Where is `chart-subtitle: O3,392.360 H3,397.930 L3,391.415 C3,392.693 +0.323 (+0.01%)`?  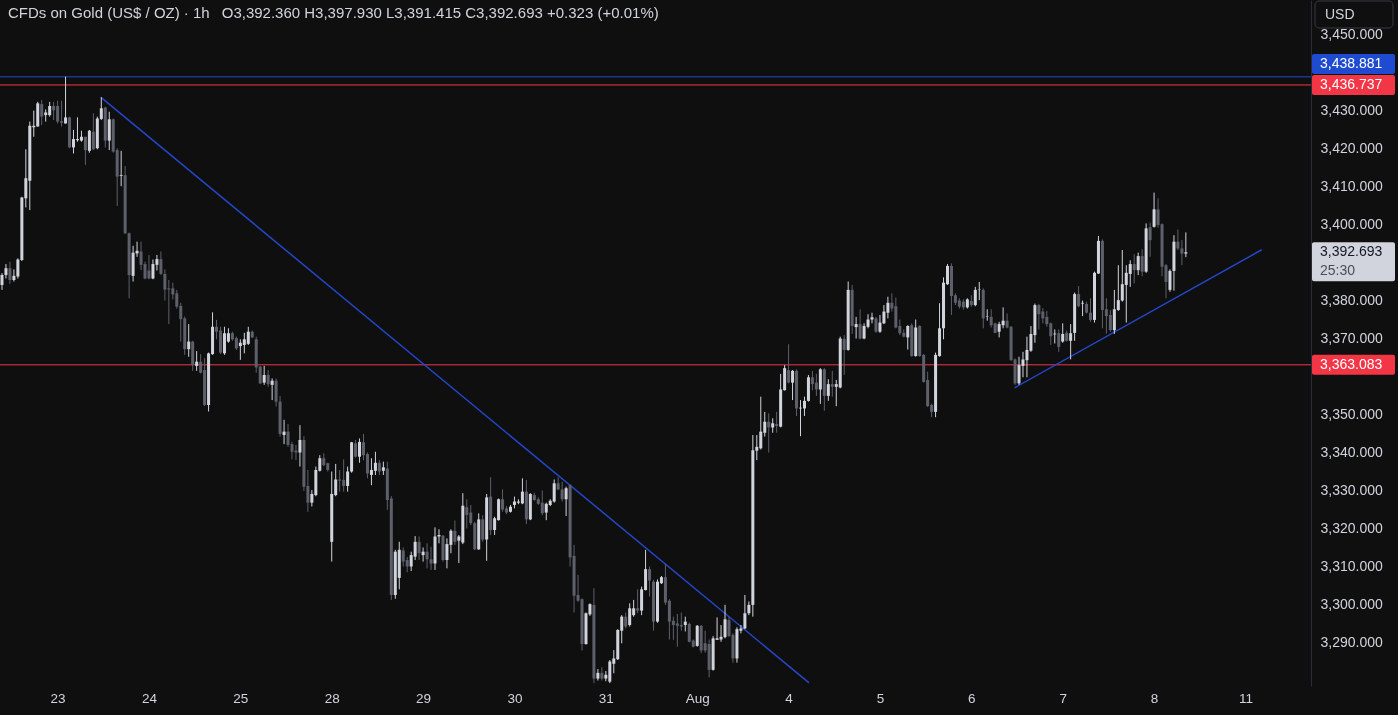 chart-subtitle: O3,392.360 H3,397.930 L3,391.415 C3,392.693 +0.323 (+0.01%) is located at coordinates (440, 12).